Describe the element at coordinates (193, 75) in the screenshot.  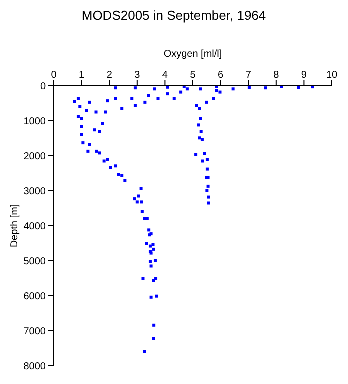
I see `x-tick-label: 5` at that location.